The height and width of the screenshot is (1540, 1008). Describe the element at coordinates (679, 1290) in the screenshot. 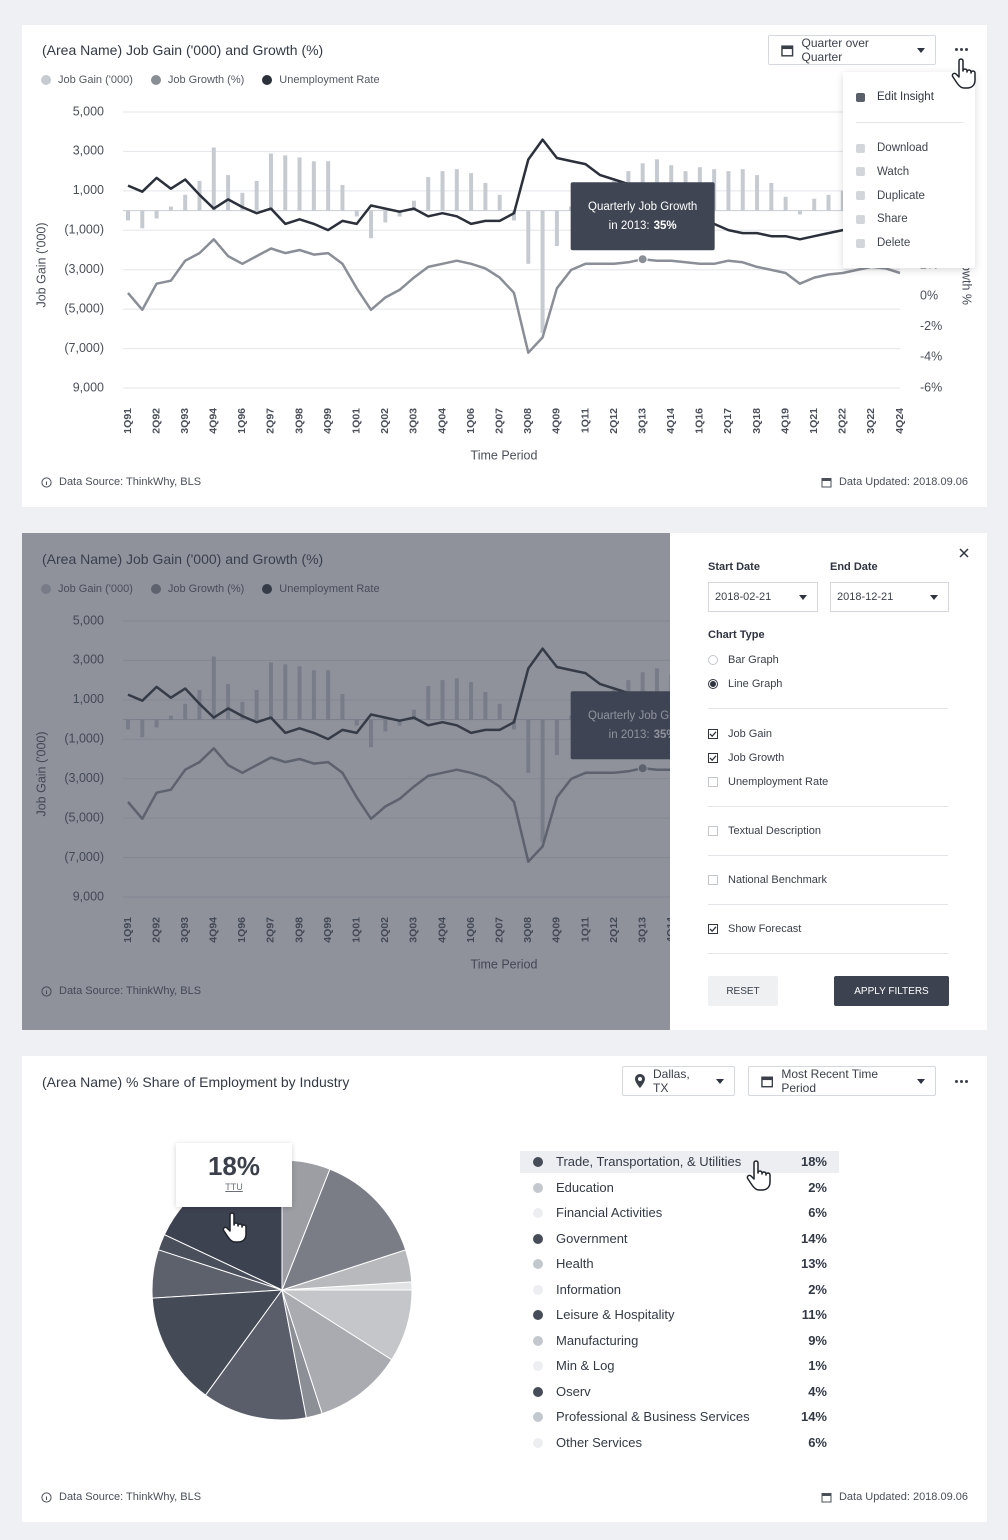

I see `legend-row: Information 2%` at that location.